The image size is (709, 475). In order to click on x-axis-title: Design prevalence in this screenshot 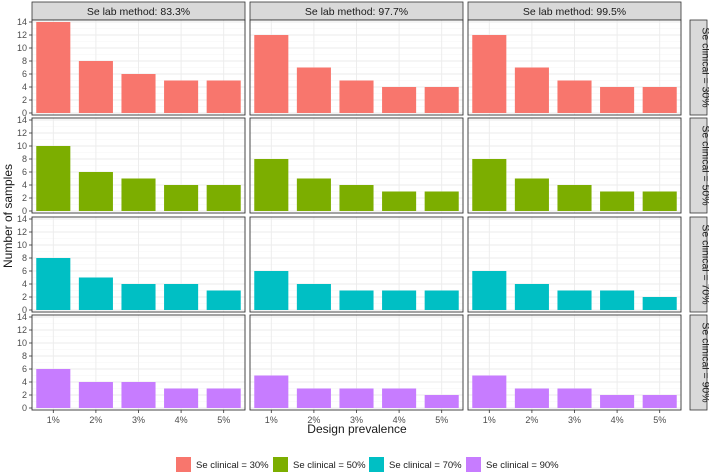, I will do `click(357, 429)`.